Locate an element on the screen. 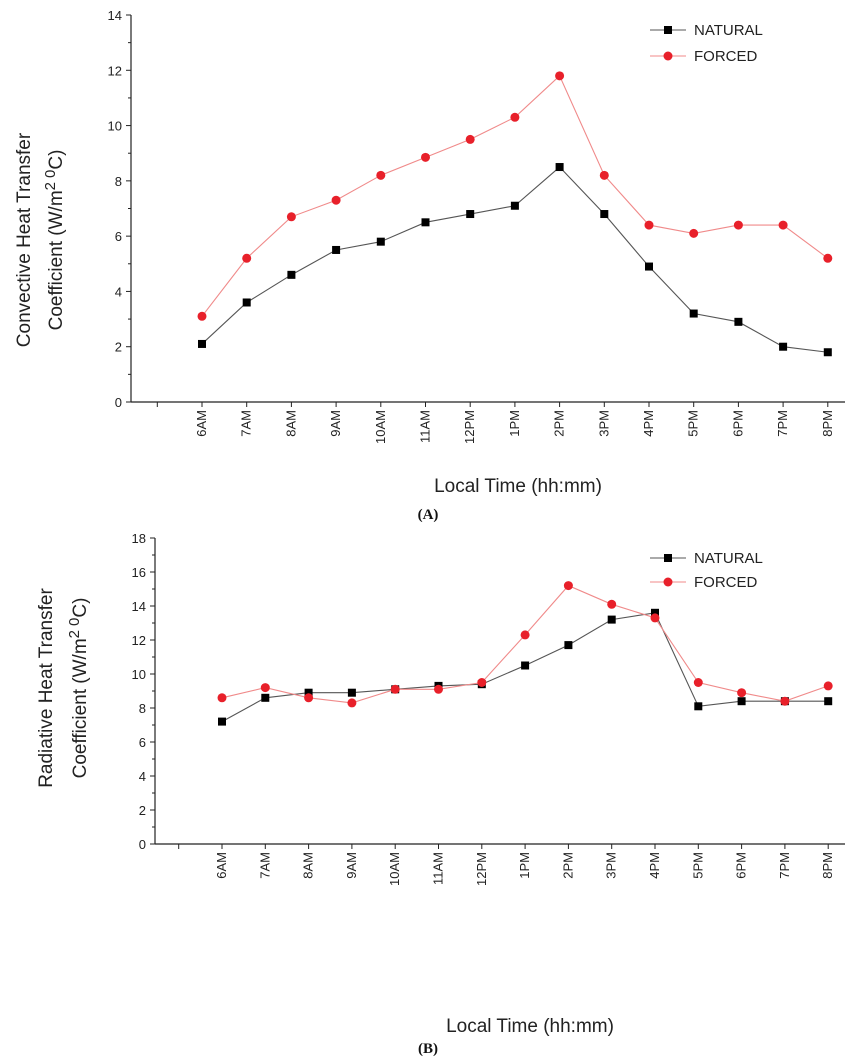  chart0-y-tick-label: 0 is located at coordinates (118, 402).